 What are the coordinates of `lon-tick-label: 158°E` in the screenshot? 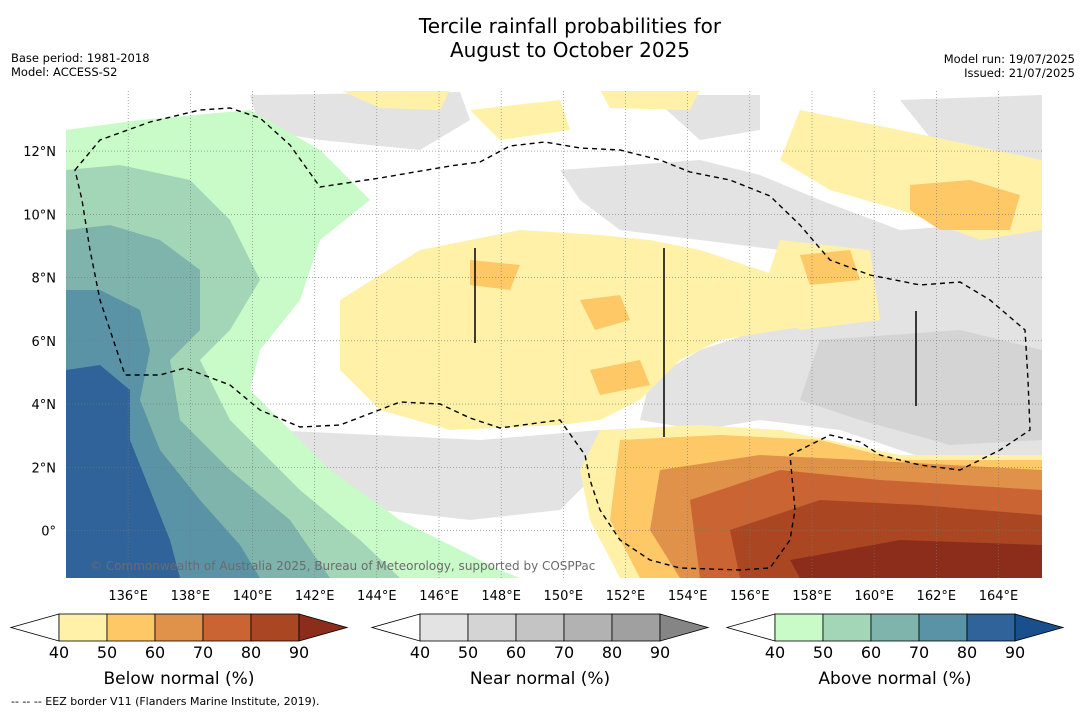 It's located at (812, 596).